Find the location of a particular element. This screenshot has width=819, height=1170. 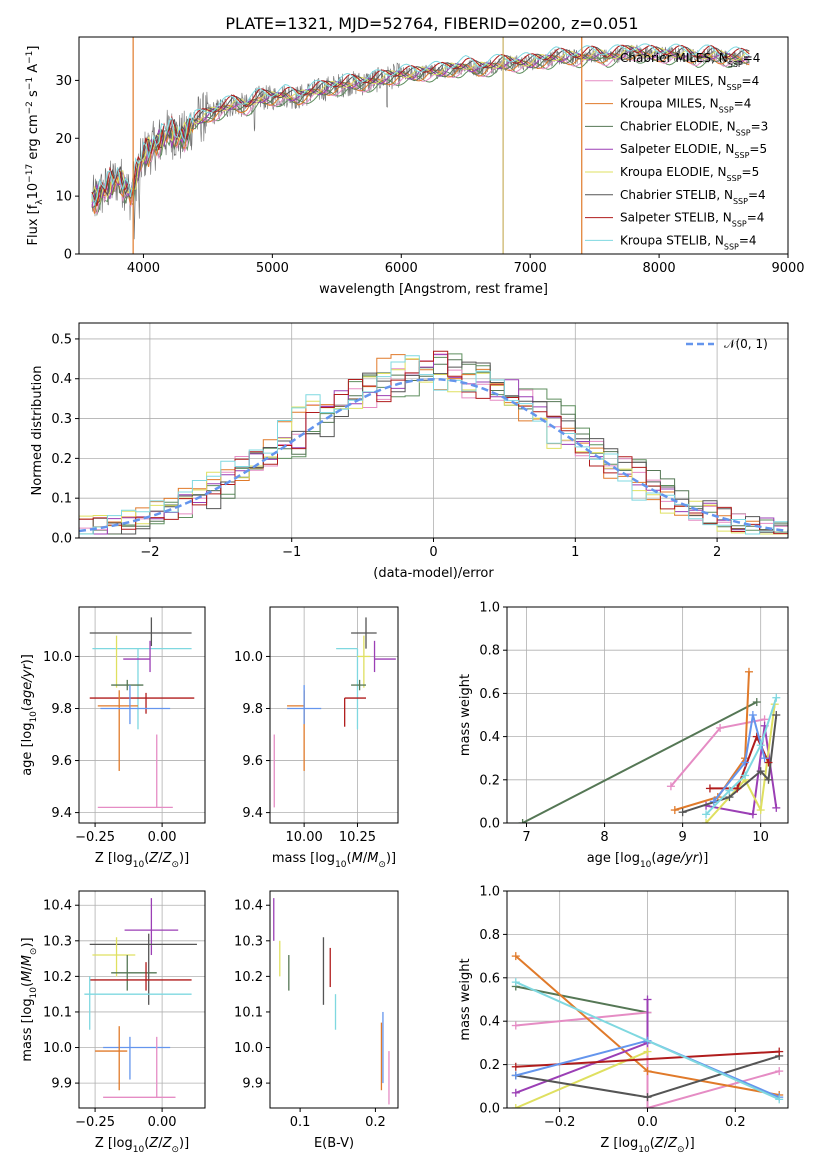

y-tick-label: 10 is located at coordinates (63, 197).